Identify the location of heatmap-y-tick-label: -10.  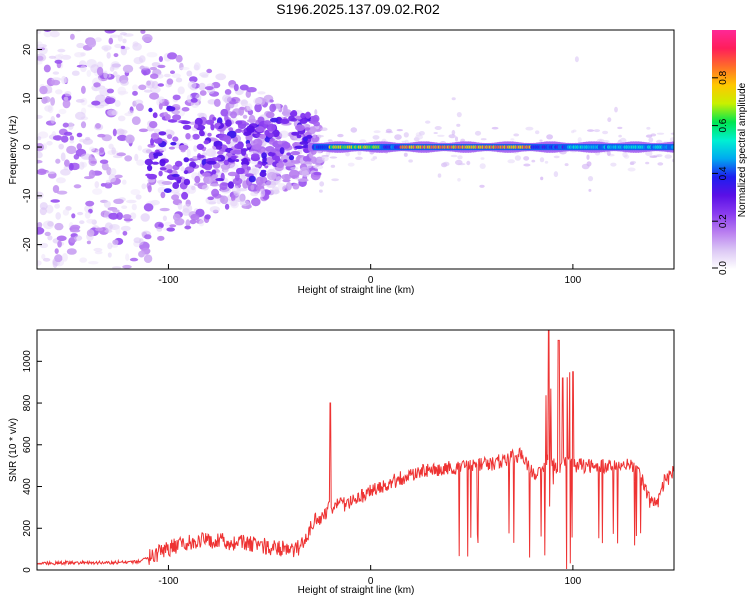
(27, 195).